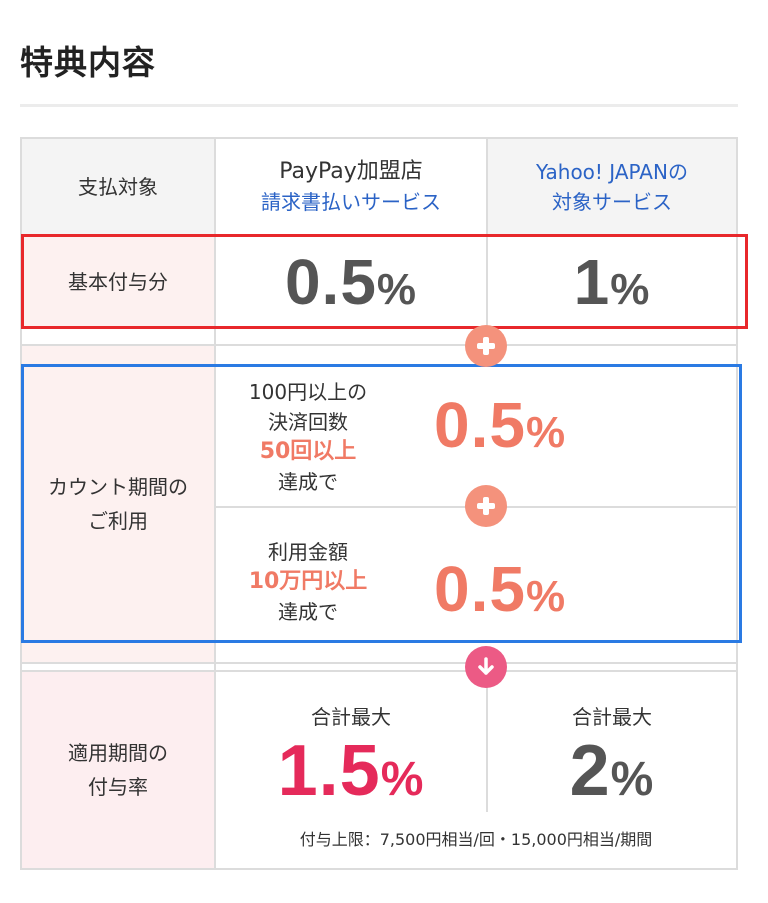 The width and height of the screenshot is (768, 903). What do you see at coordinates (612, 187) in the screenshot?
I see `header-col2-cell: Yahoo! JAPANの 対象サービス` at bounding box center [612, 187].